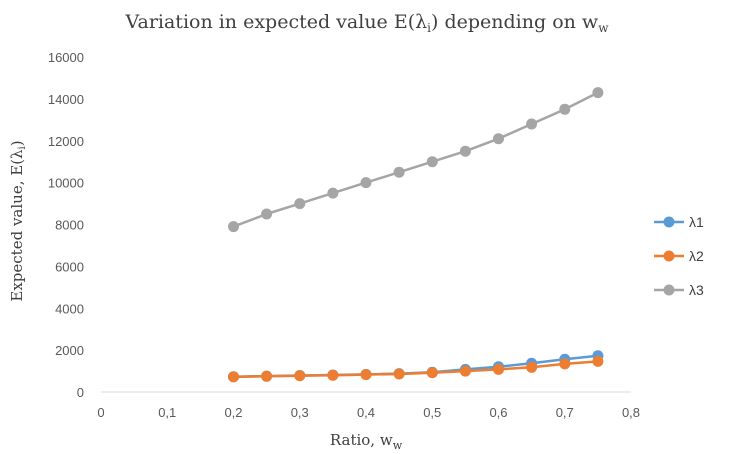 The image size is (735, 454). Describe the element at coordinates (300, 412) in the screenshot. I see `x-tick-label: 0,3` at that location.